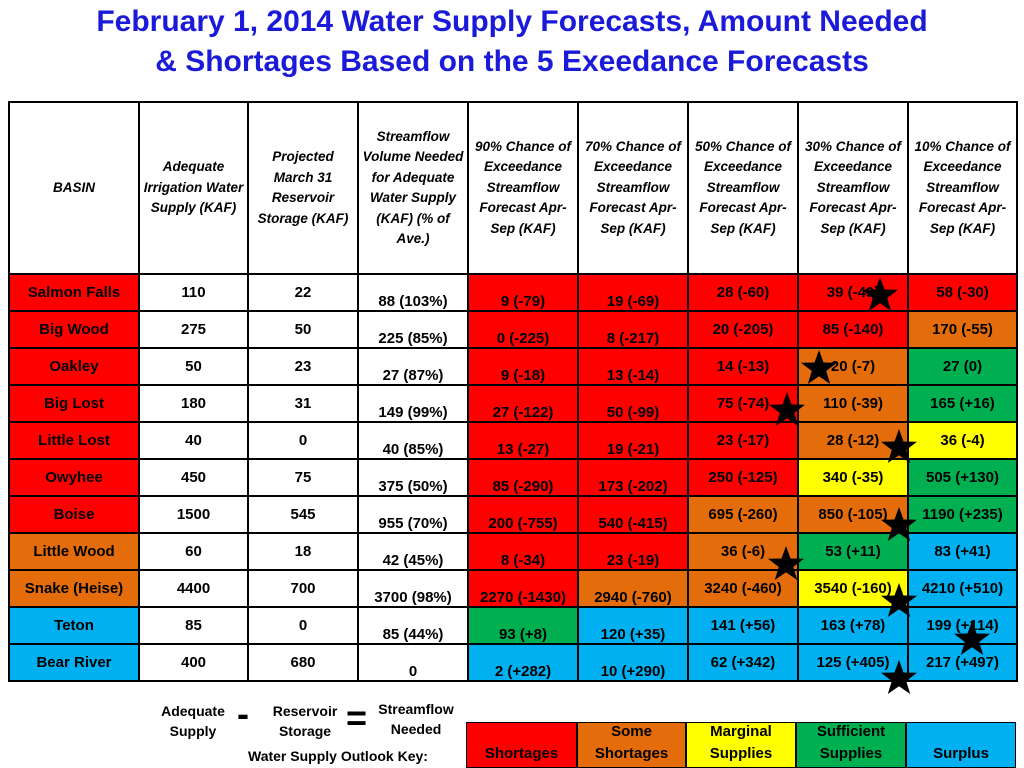  I want to click on supply-cell: 50, so click(193, 366).